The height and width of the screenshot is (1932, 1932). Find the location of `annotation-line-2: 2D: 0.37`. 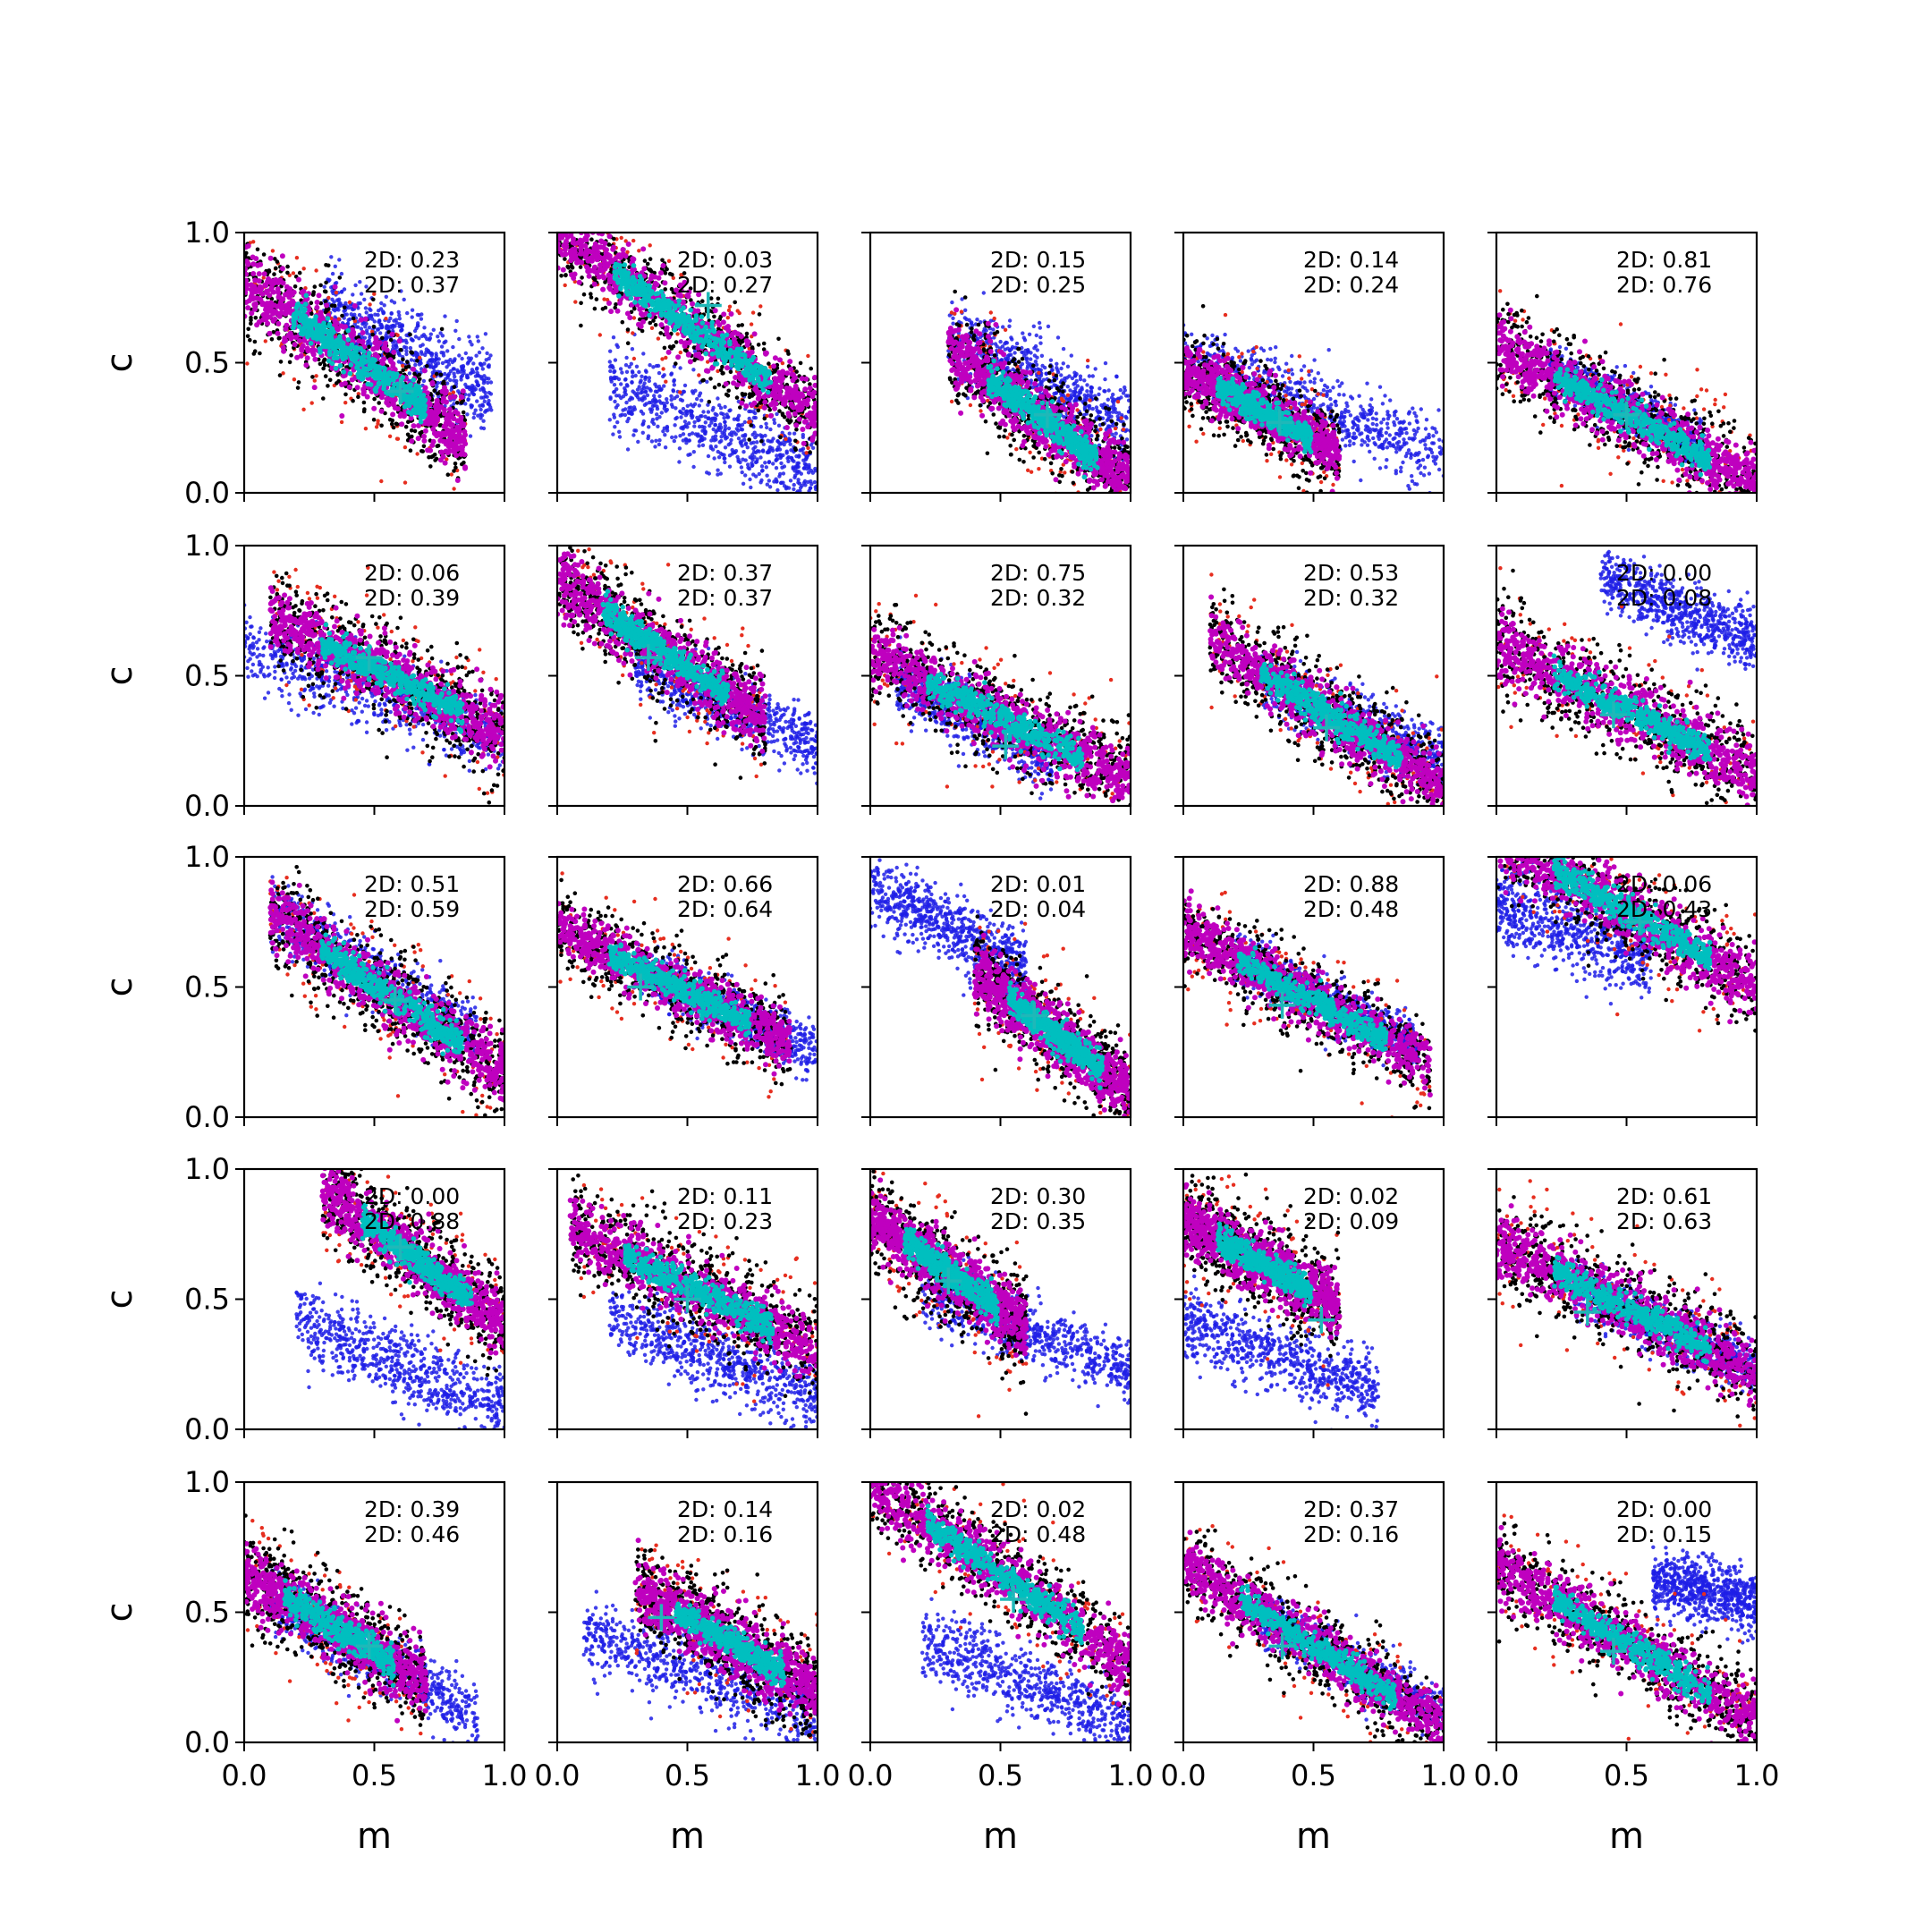

annotation-line-2: 2D: 0.37 is located at coordinates (412, 285).